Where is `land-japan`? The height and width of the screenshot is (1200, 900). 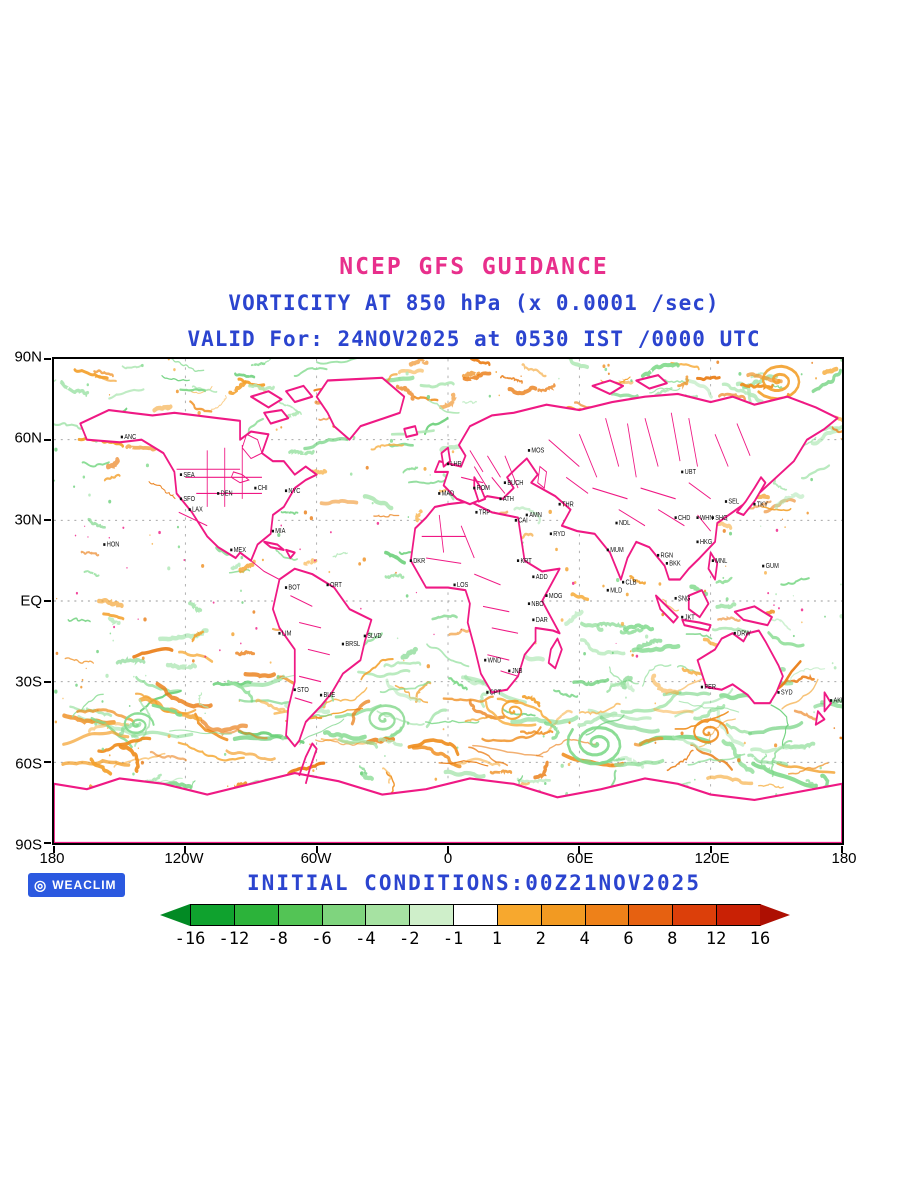 land-japan is located at coordinates (751, 496).